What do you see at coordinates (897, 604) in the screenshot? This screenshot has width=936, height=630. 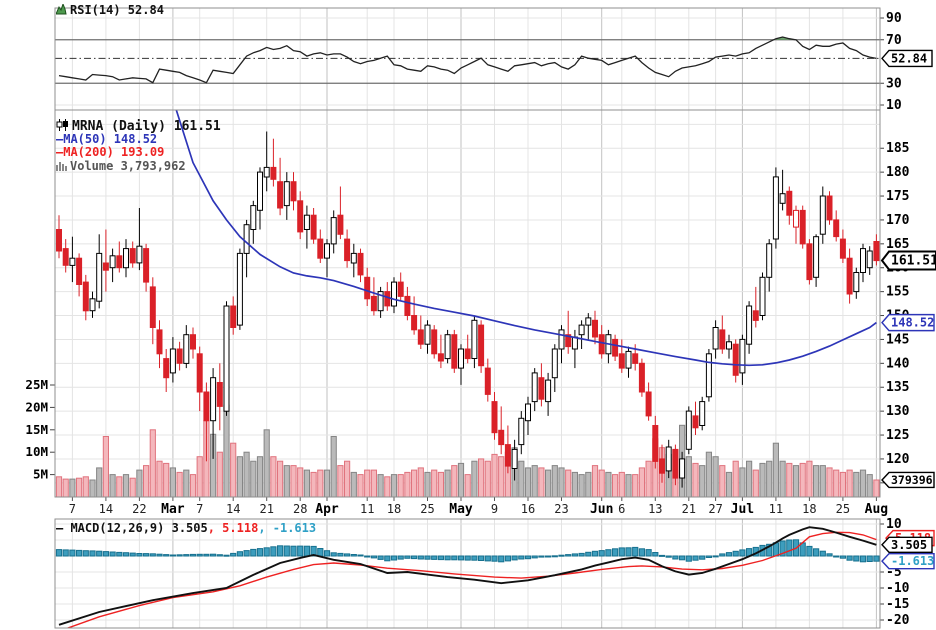 I see `macd-axis-tick: -15` at bounding box center [897, 604].